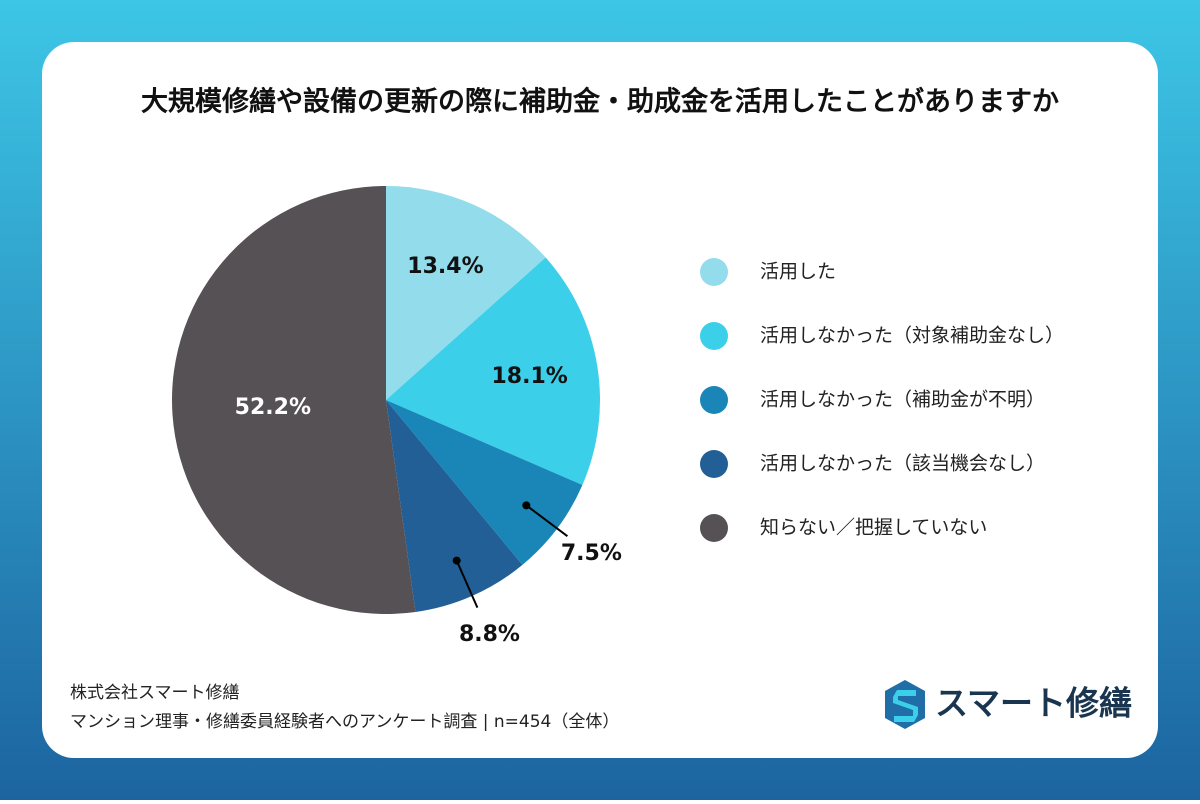 This screenshot has height=804, width=1200. Describe the element at coordinates (912, 336) in the screenshot. I see `legend-label: 活用しなかった（対象補助金なし）` at that location.